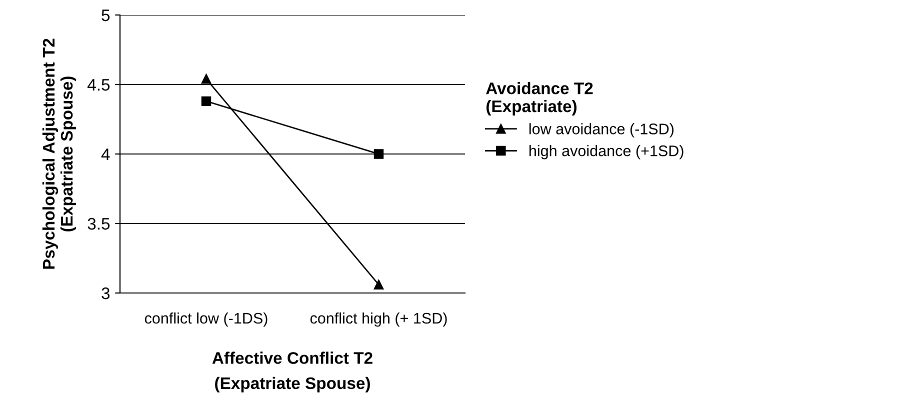 This screenshot has height=420, width=923. What do you see at coordinates (59, 153) in the screenshot?
I see `y-axis-title: Psychological Adjustment T2 (Expatriate Spouse)` at bounding box center [59, 153].